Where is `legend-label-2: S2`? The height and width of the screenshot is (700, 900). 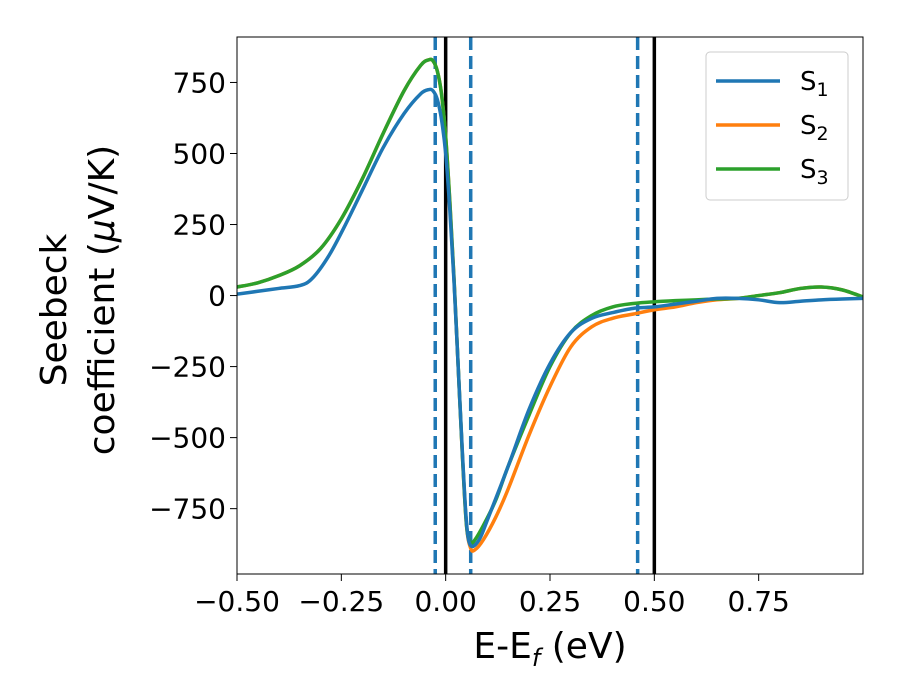 legend-label-2: S2 is located at coordinates (814, 128).